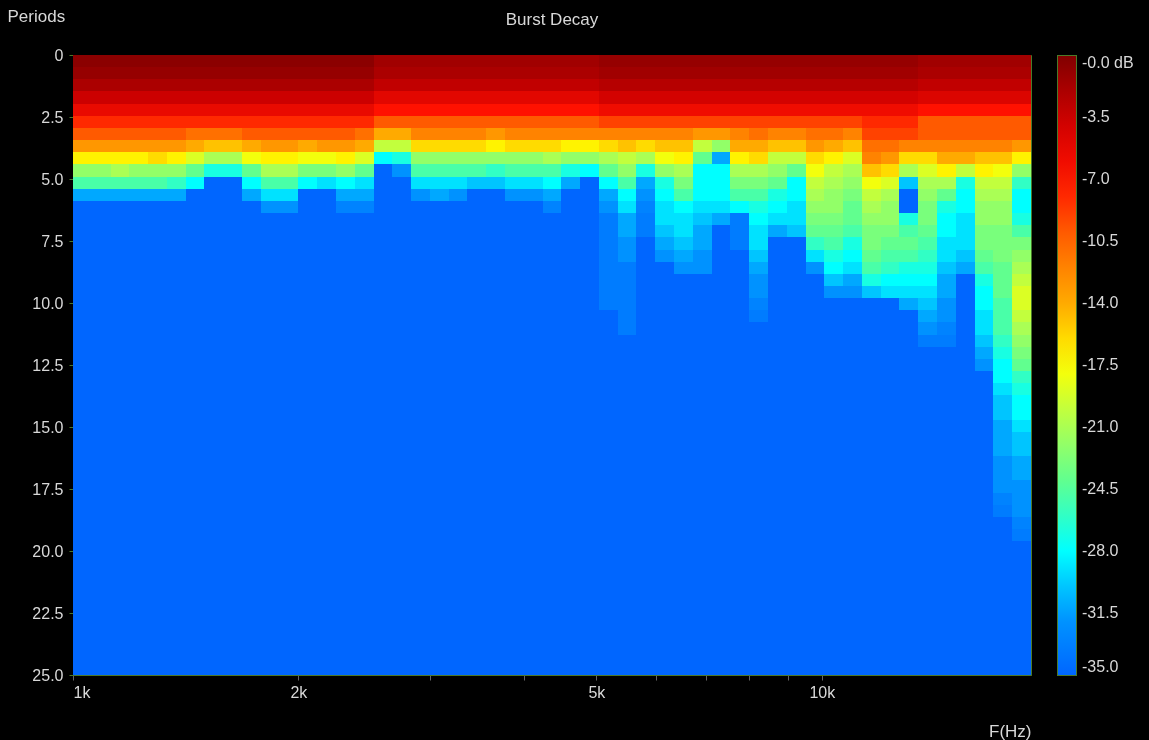  What do you see at coordinates (48, 427) in the screenshot?
I see `y-tick-label: 15.0` at bounding box center [48, 427].